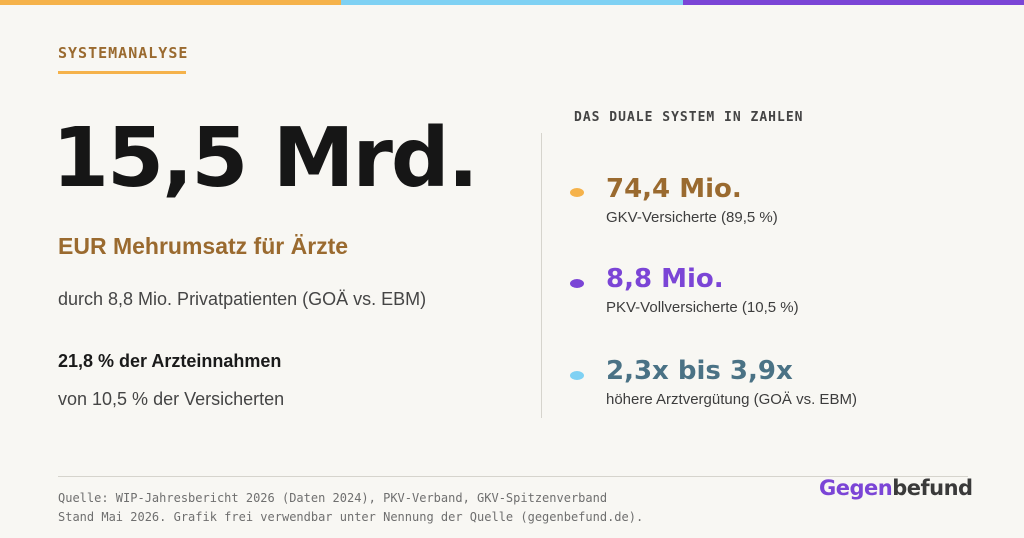 The image size is (1024, 538). Describe the element at coordinates (577, 283) in the screenshot. I see `purple-dot-icon` at that location.